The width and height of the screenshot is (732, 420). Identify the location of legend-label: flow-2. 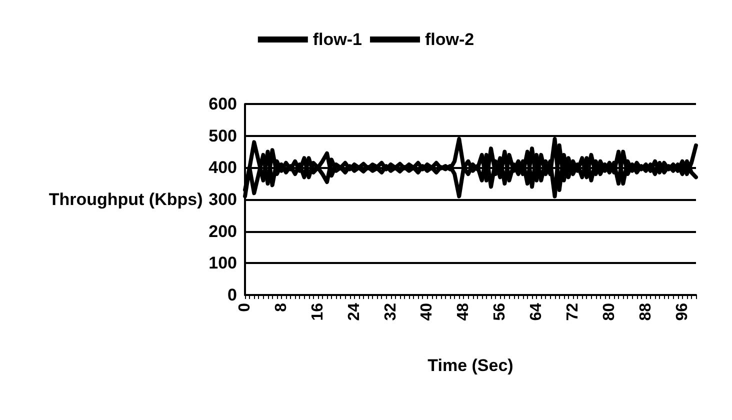
(449, 39).